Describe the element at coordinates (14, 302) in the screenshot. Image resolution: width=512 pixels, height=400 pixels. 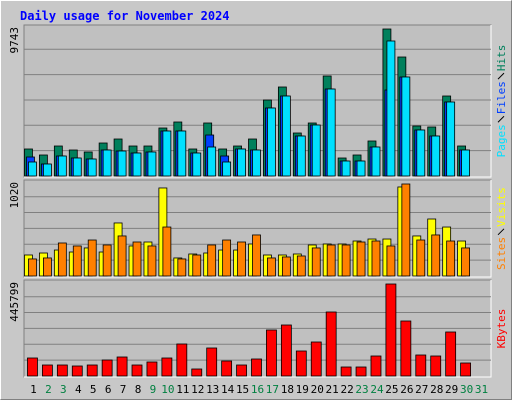
I see `y-tick-label: 445799` at that location.